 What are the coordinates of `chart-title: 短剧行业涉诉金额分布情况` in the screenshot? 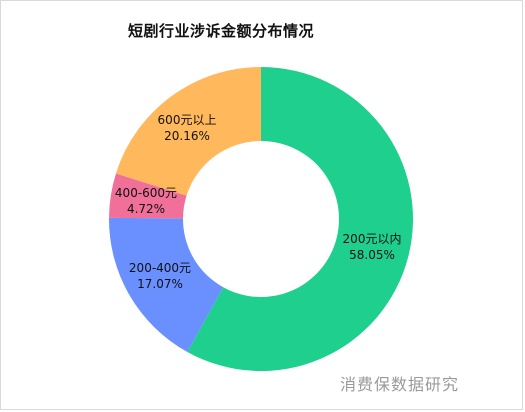 It's located at (221, 31).